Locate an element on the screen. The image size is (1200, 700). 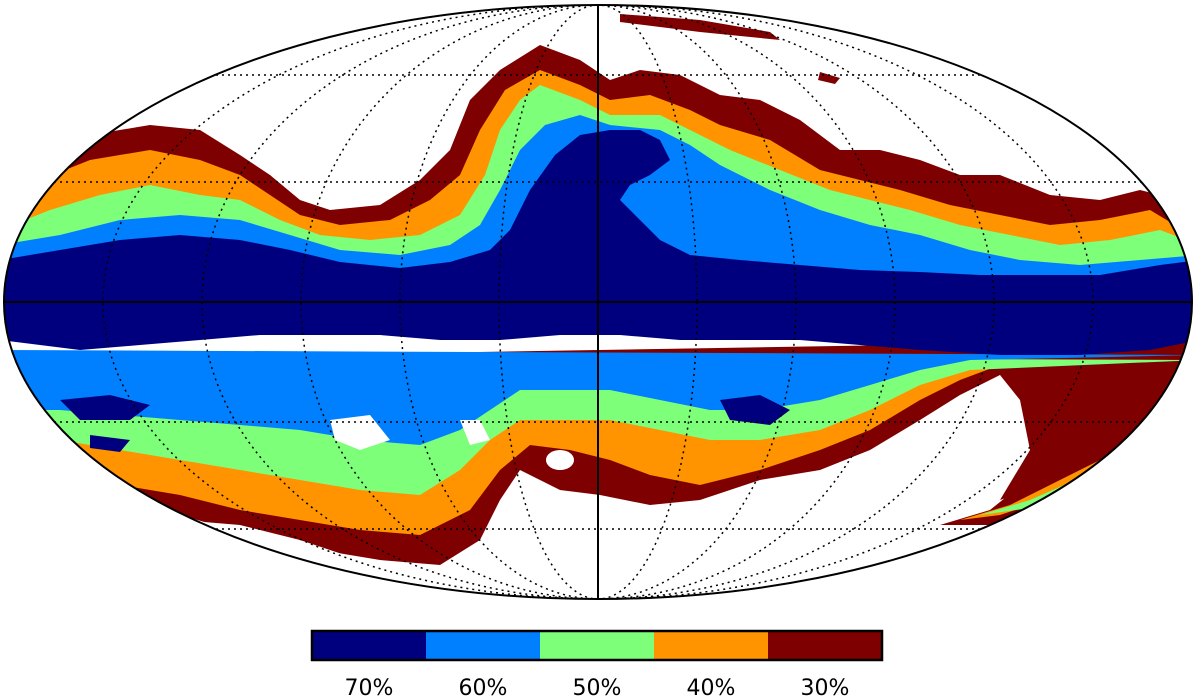
hole-c is located at coordinates (560, 460).